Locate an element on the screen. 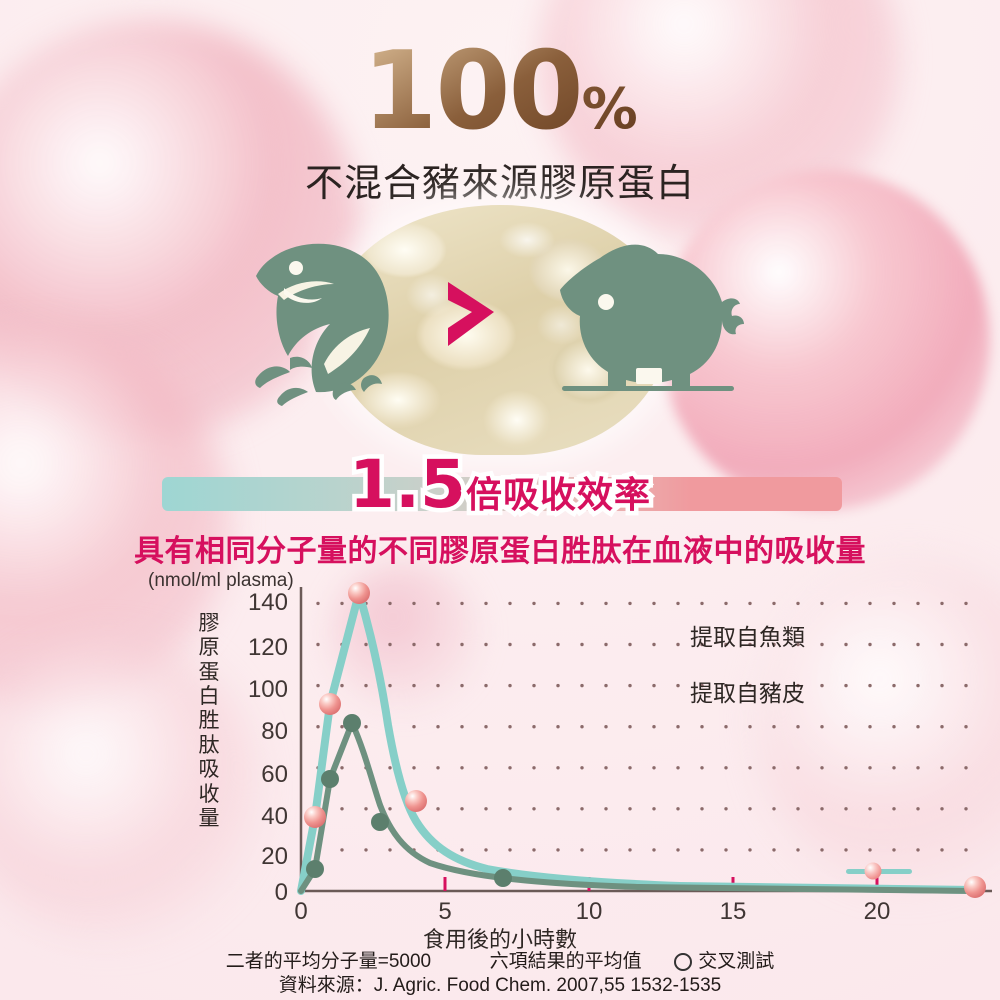  y-tick: 60 is located at coordinates (274, 774).